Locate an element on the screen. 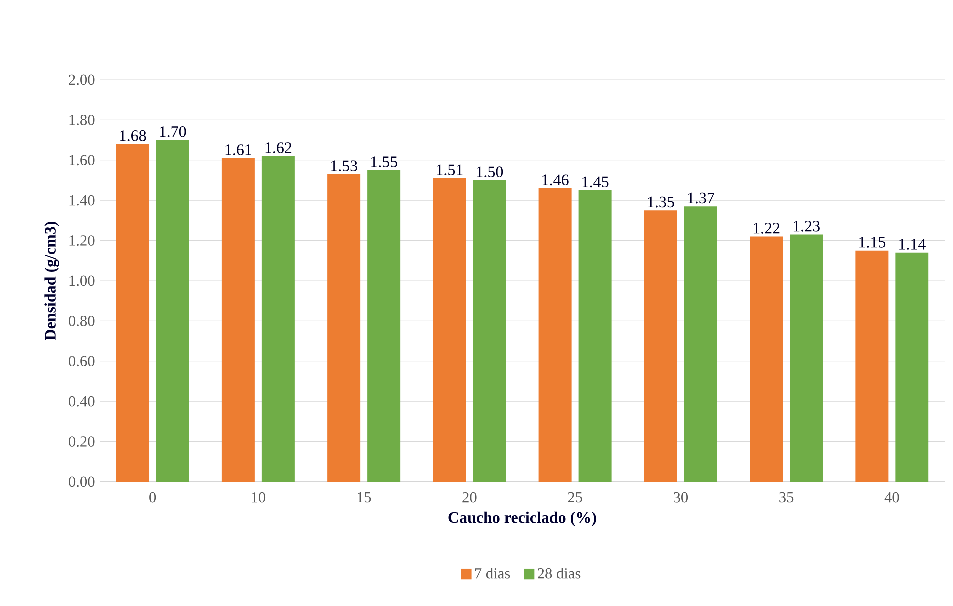 This screenshot has width=953, height=606. y-tick-label: 0.40 is located at coordinates (82, 401).